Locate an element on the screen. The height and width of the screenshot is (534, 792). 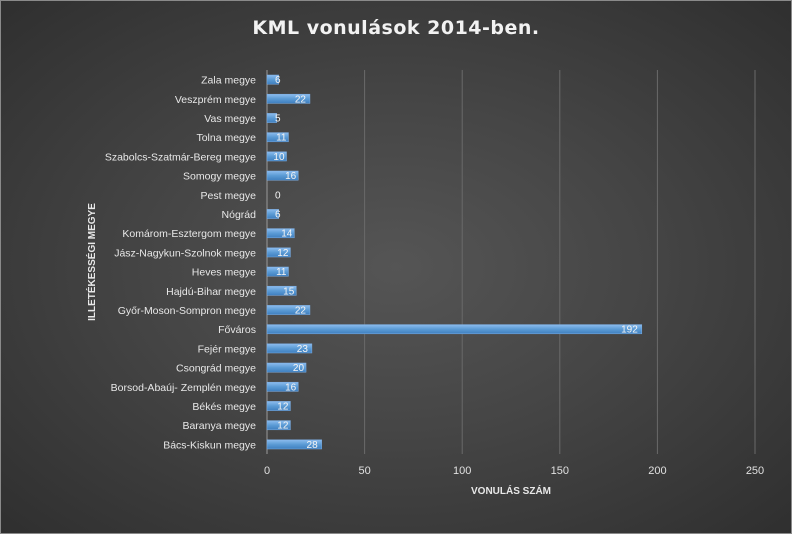
data-label: 20 is located at coordinates (299, 368).